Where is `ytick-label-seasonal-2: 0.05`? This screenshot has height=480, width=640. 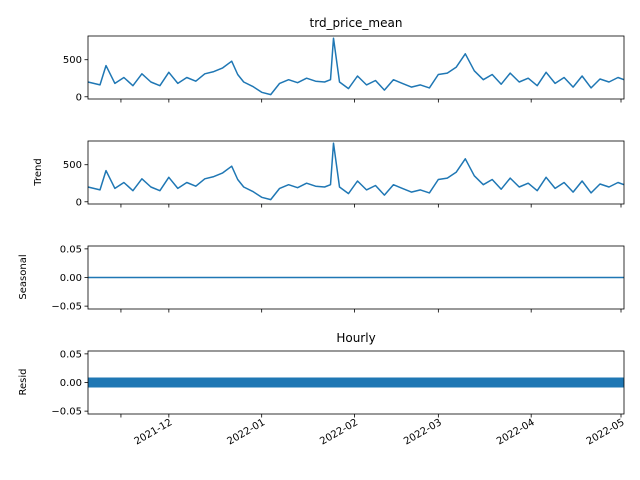 ytick-label-seasonal-2: 0.05 is located at coordinates (71, 249).